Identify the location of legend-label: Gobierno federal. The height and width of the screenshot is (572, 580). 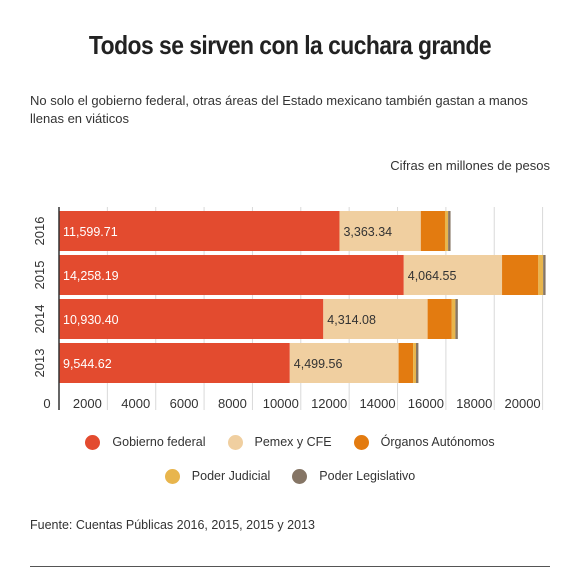
(159, 442).